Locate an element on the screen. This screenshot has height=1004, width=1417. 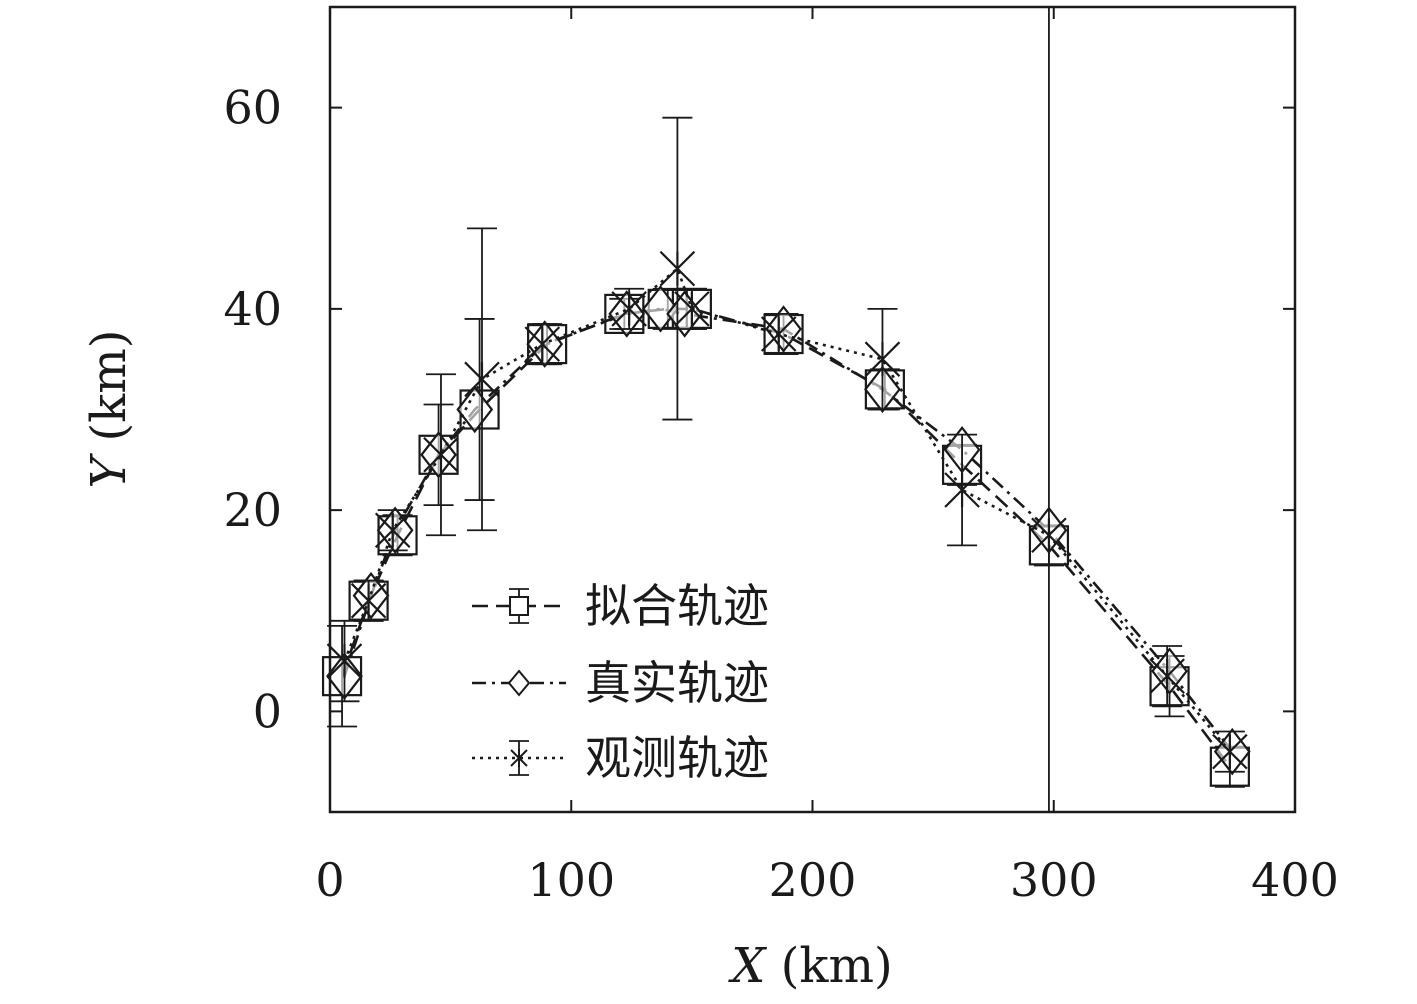
x-tick-label: 400 is located at coordinates (1295, 880).